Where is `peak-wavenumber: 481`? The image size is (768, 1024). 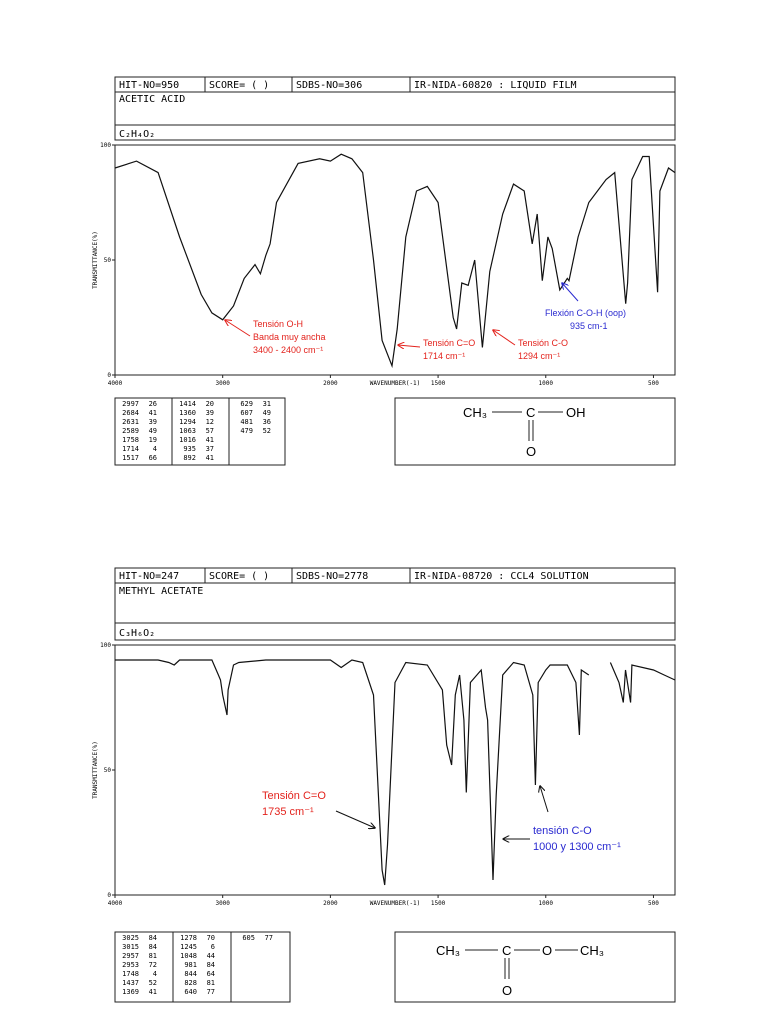 peak-wavenumber: 481 is located at coordinates (246, 422).